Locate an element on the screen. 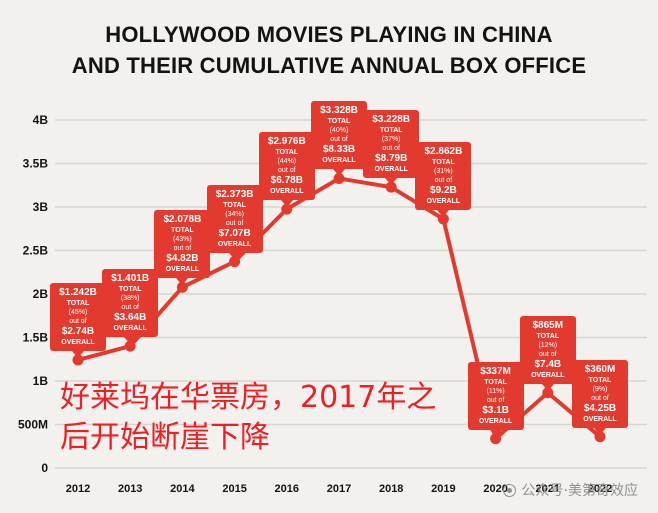 The height and width of the screenshot is (513, 658). x-axis-tick-2020: 2020 is located at coordinates (495, 489).